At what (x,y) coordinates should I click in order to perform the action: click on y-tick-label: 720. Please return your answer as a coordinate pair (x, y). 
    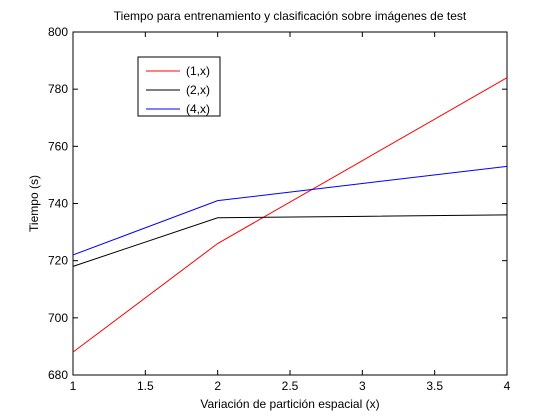
    Looking at the image, I should click on (58, 261).